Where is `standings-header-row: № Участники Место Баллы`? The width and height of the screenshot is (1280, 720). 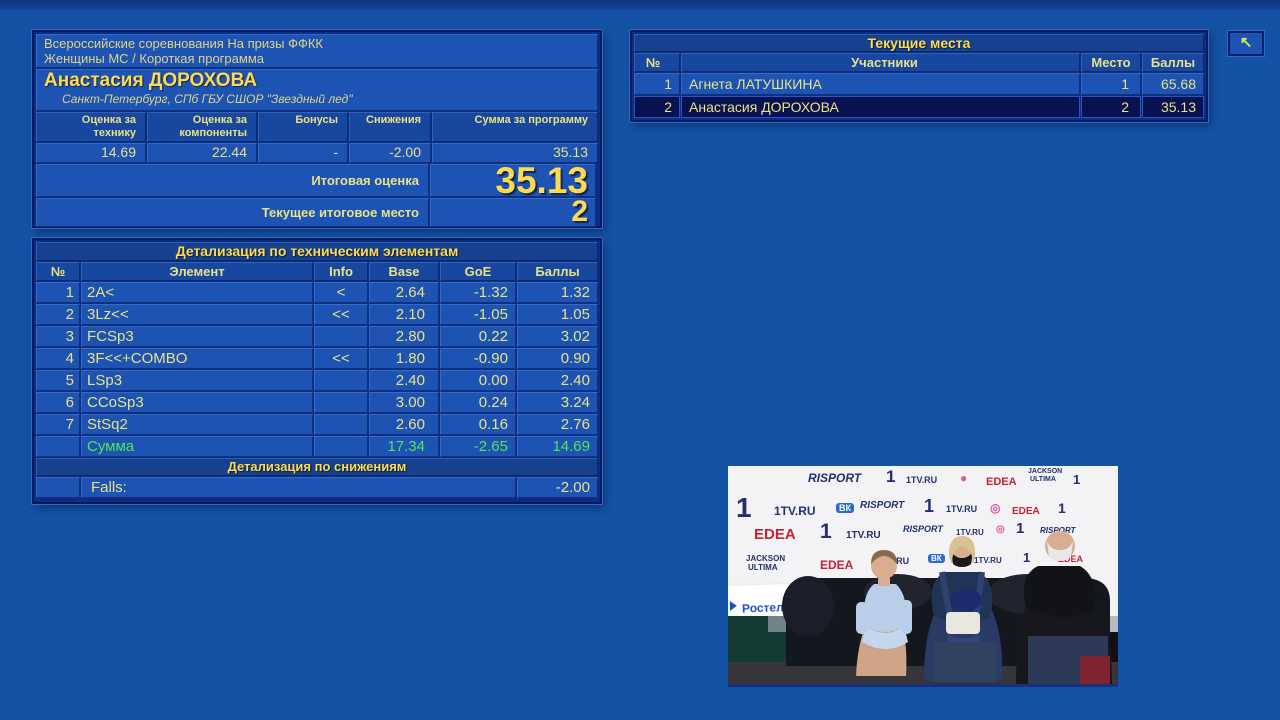 standings-header-row: № Участники Место Баллы is located at coordinates (919, 62).